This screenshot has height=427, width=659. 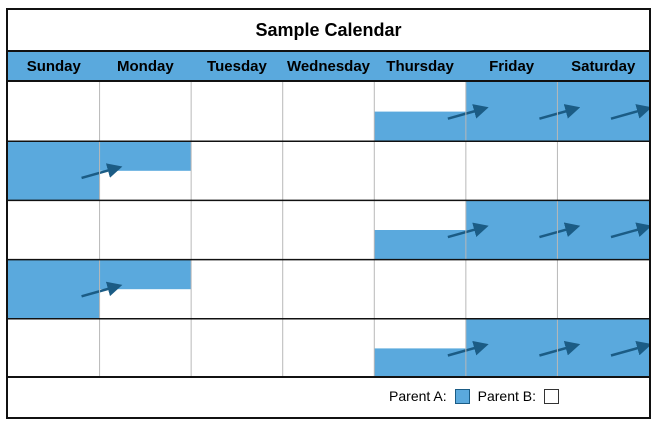 I want to click on day-header-saturday: Saturday, so click(x=603, y=66).